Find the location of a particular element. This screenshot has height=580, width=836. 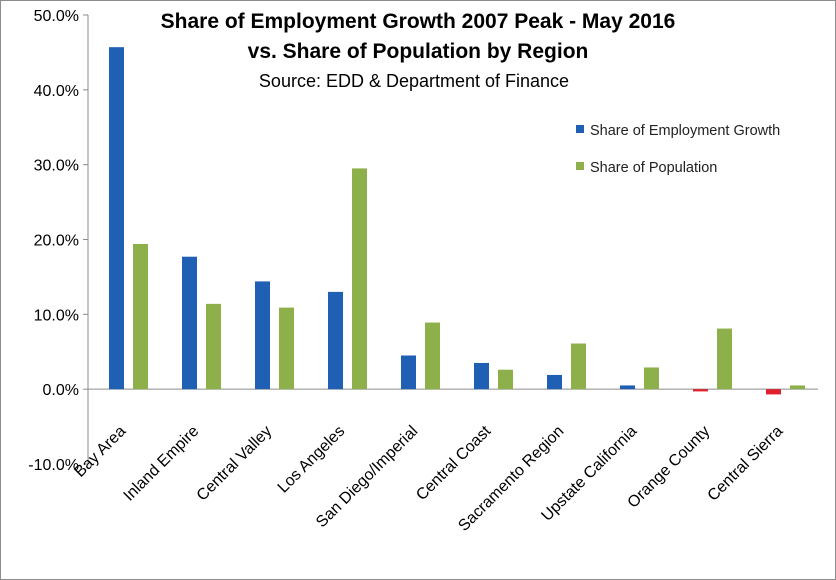

y-tick-label: 30.0% is located at coordinates (56, 166).